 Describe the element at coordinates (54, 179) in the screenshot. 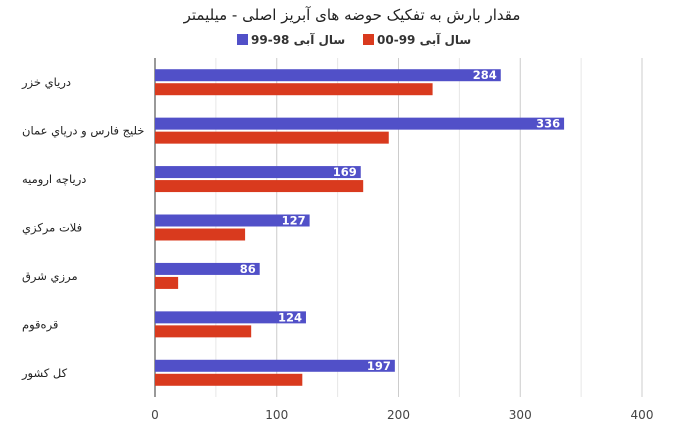

I see `category-label: درياچه اروميه` at that location.